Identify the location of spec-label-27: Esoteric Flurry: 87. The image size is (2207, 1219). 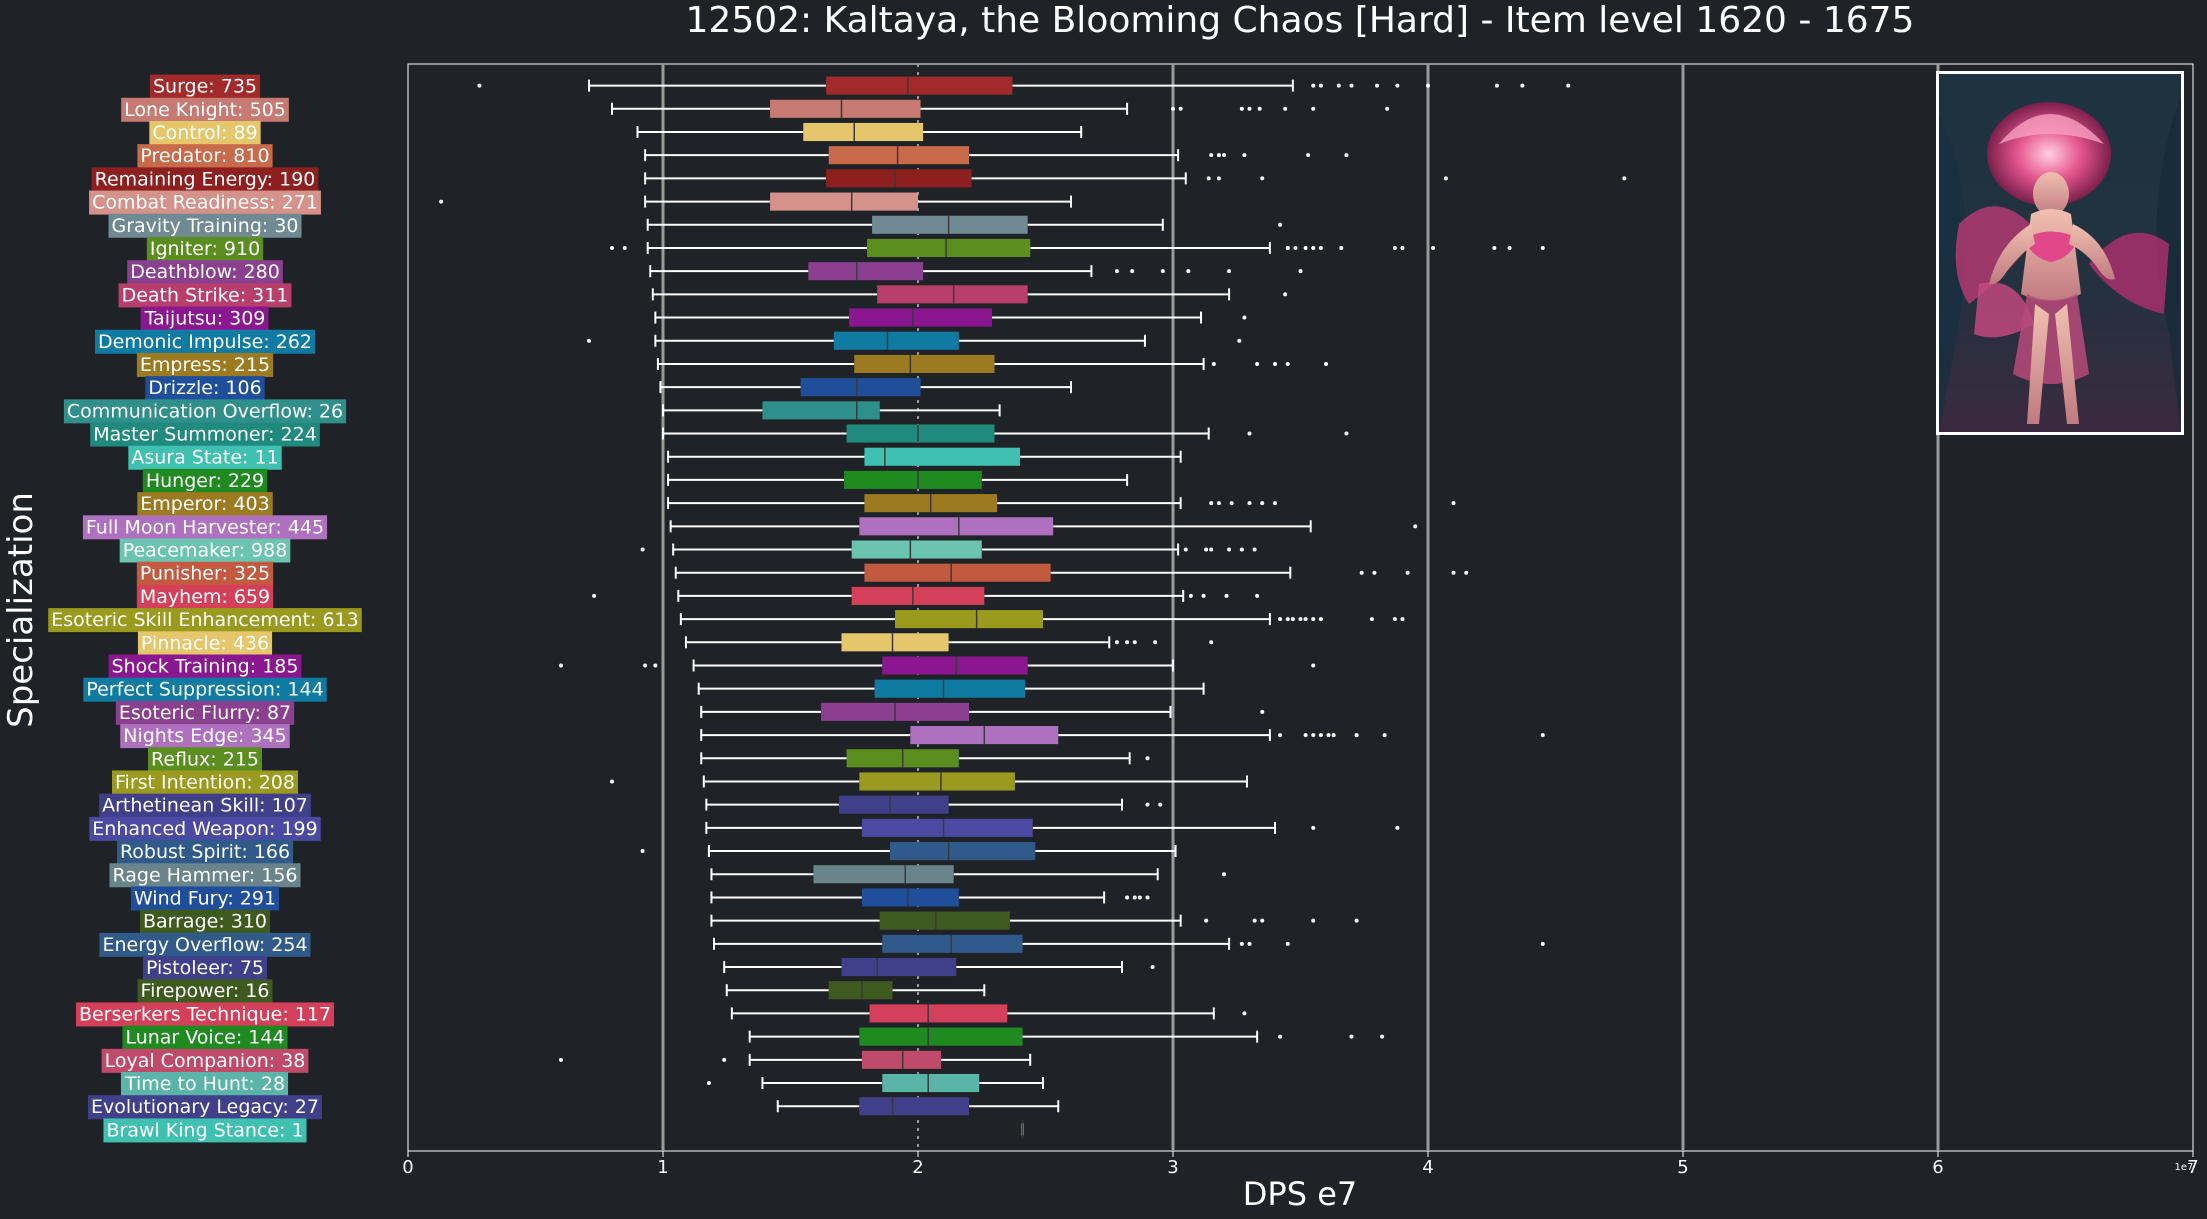
(205, 713).